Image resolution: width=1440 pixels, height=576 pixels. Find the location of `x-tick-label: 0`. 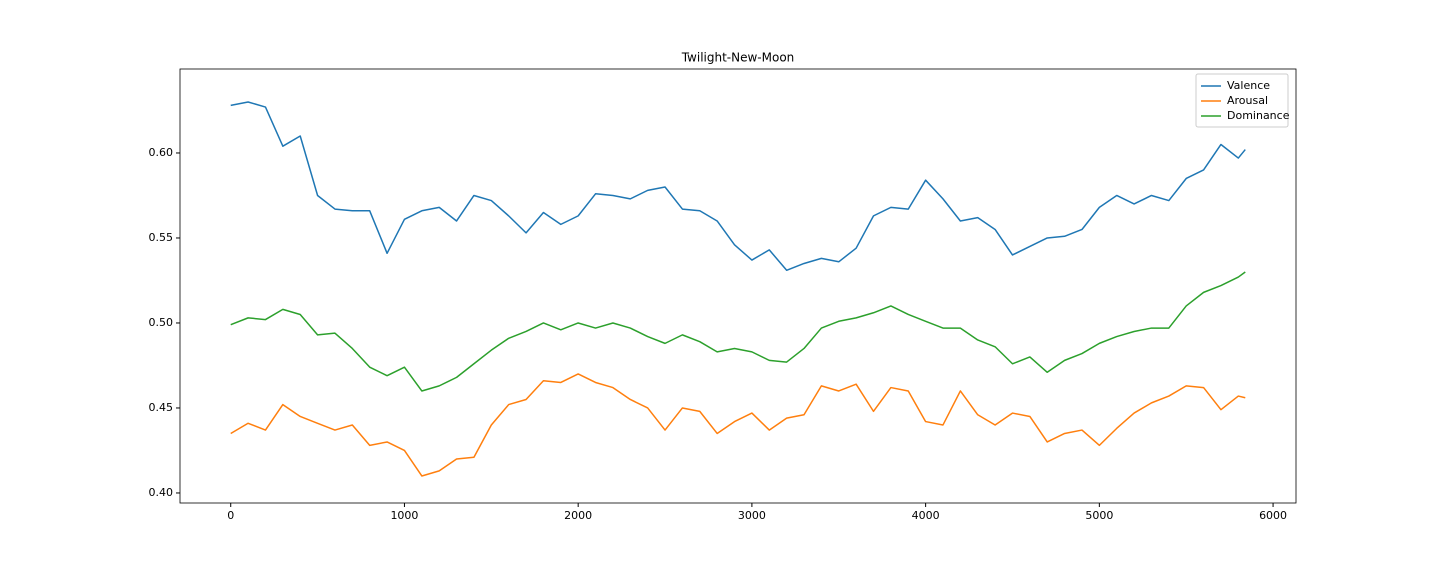

x-tick-label: 0 is located at coordinates (230, 515).